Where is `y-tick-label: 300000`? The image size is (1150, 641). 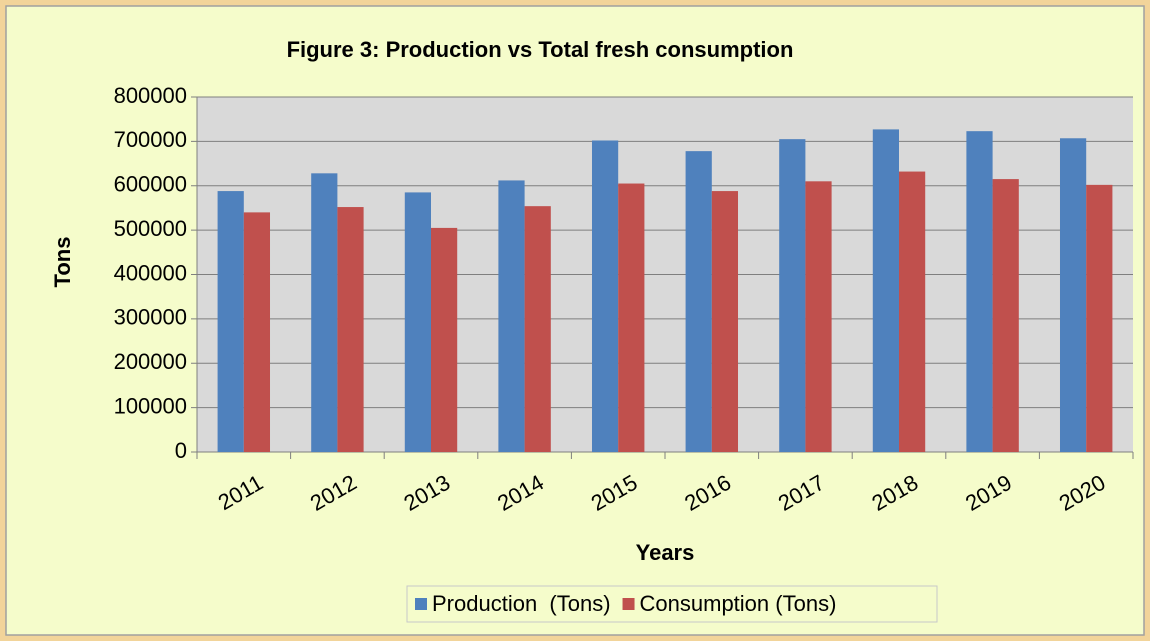
y-tick-label: 300000 is located at coordinates (150, 317).